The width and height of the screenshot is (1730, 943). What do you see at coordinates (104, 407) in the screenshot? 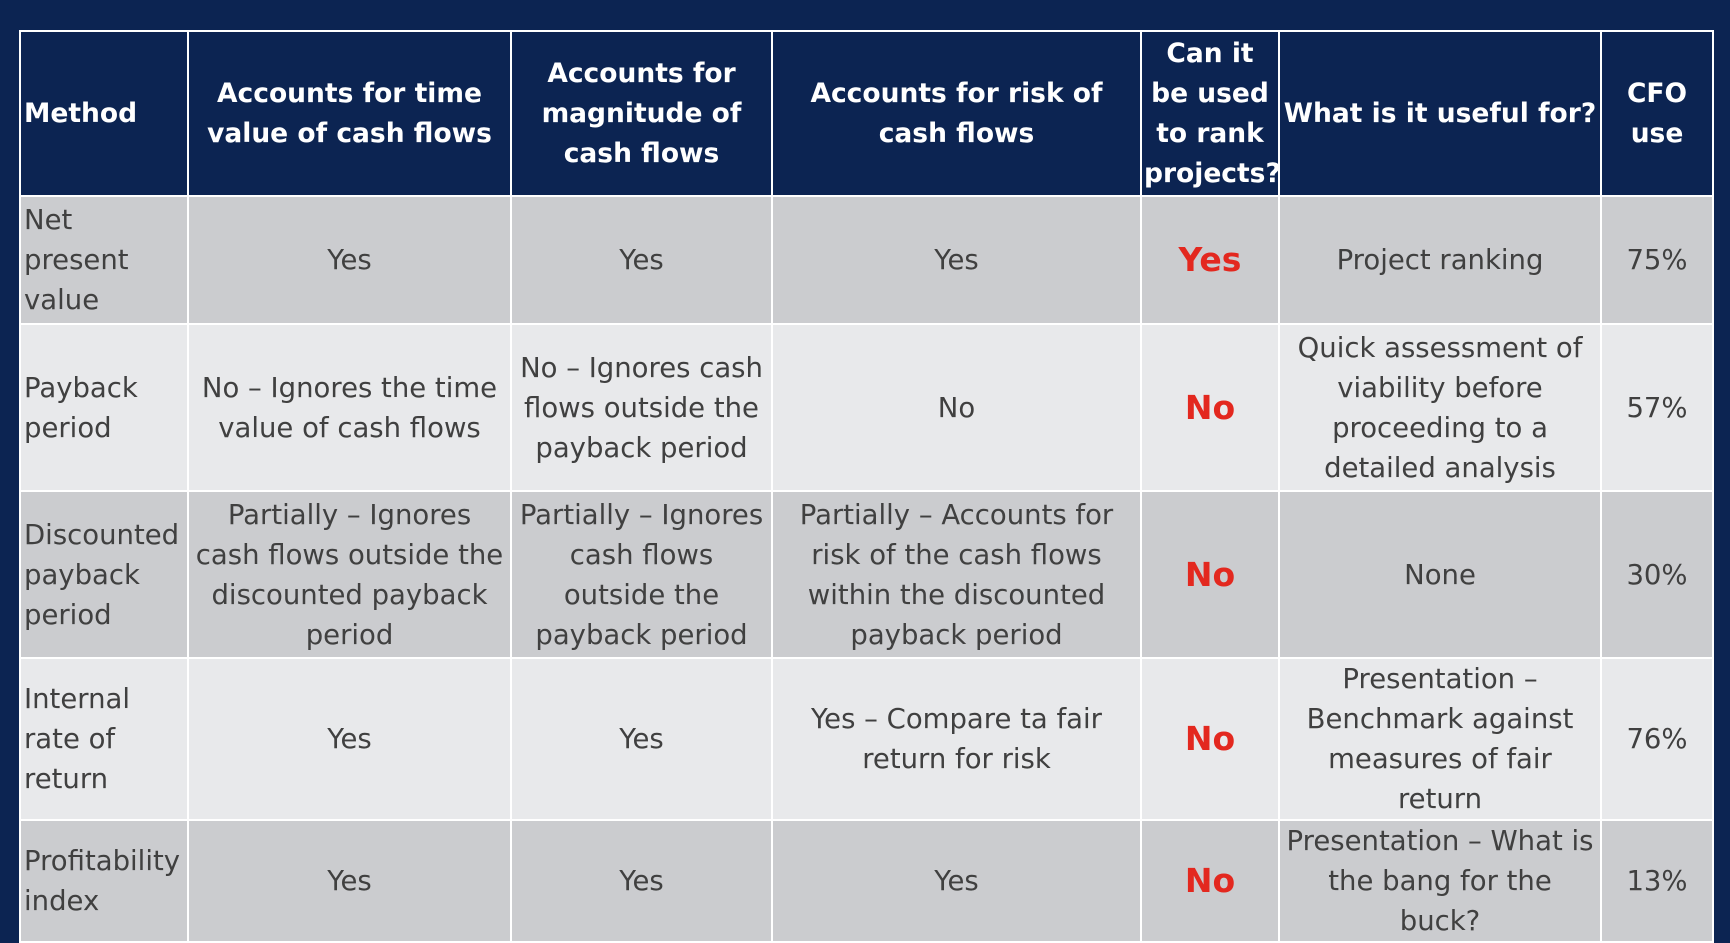
I see `cell-method: Payback period` at bounding box center [104, 407].